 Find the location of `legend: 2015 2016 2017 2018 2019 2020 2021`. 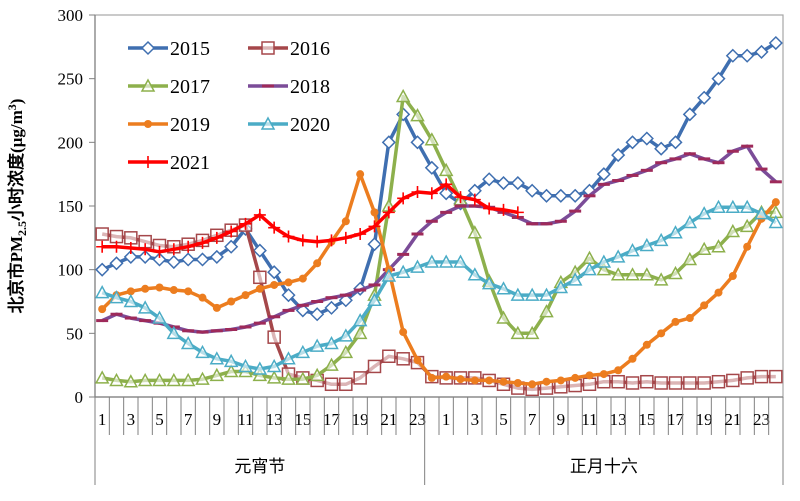

legend: 2015 2016 2017 2018 2019 2020 2021 is located at coordinates (229, 106).